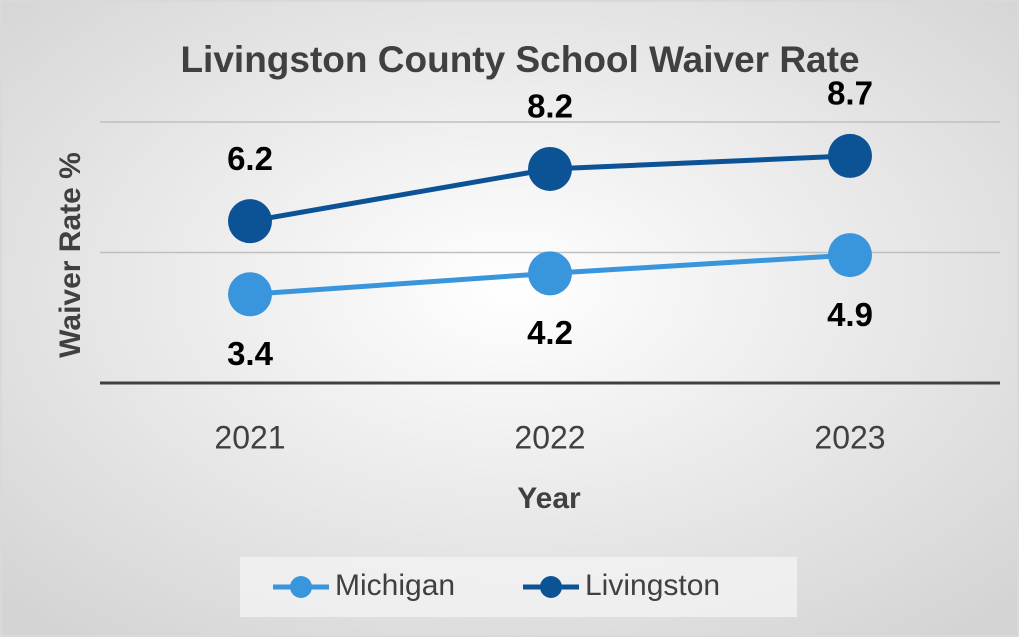 This screenshot has height=637, width=1019. I want to click on data-label: 3.4, so click(250, 353).